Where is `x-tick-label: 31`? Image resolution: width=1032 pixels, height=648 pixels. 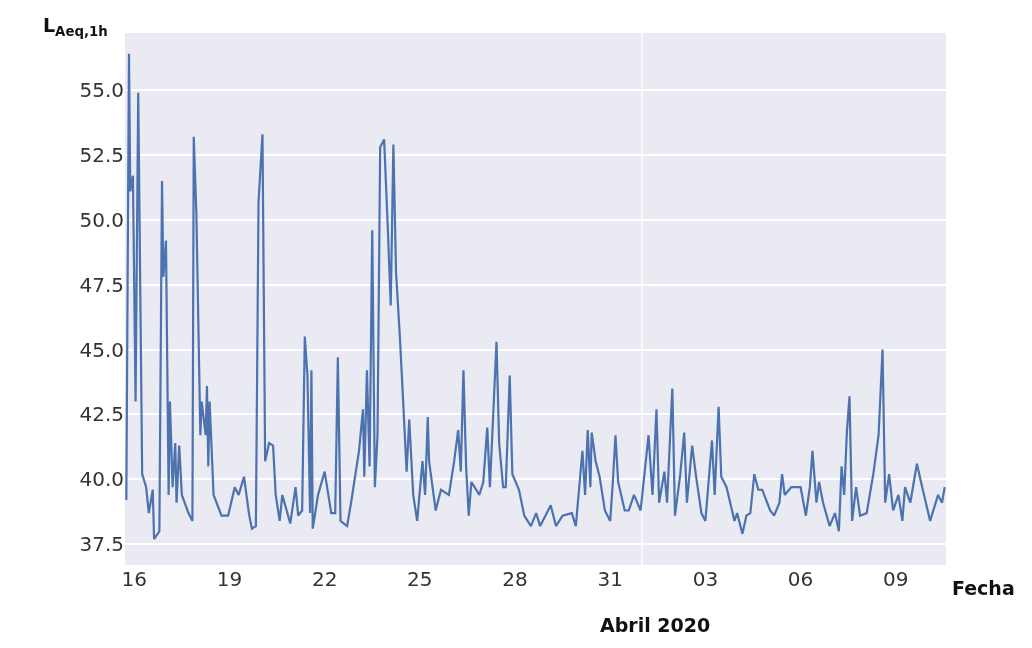 x-tick-label: 31 is located at coordinates (610, 579).